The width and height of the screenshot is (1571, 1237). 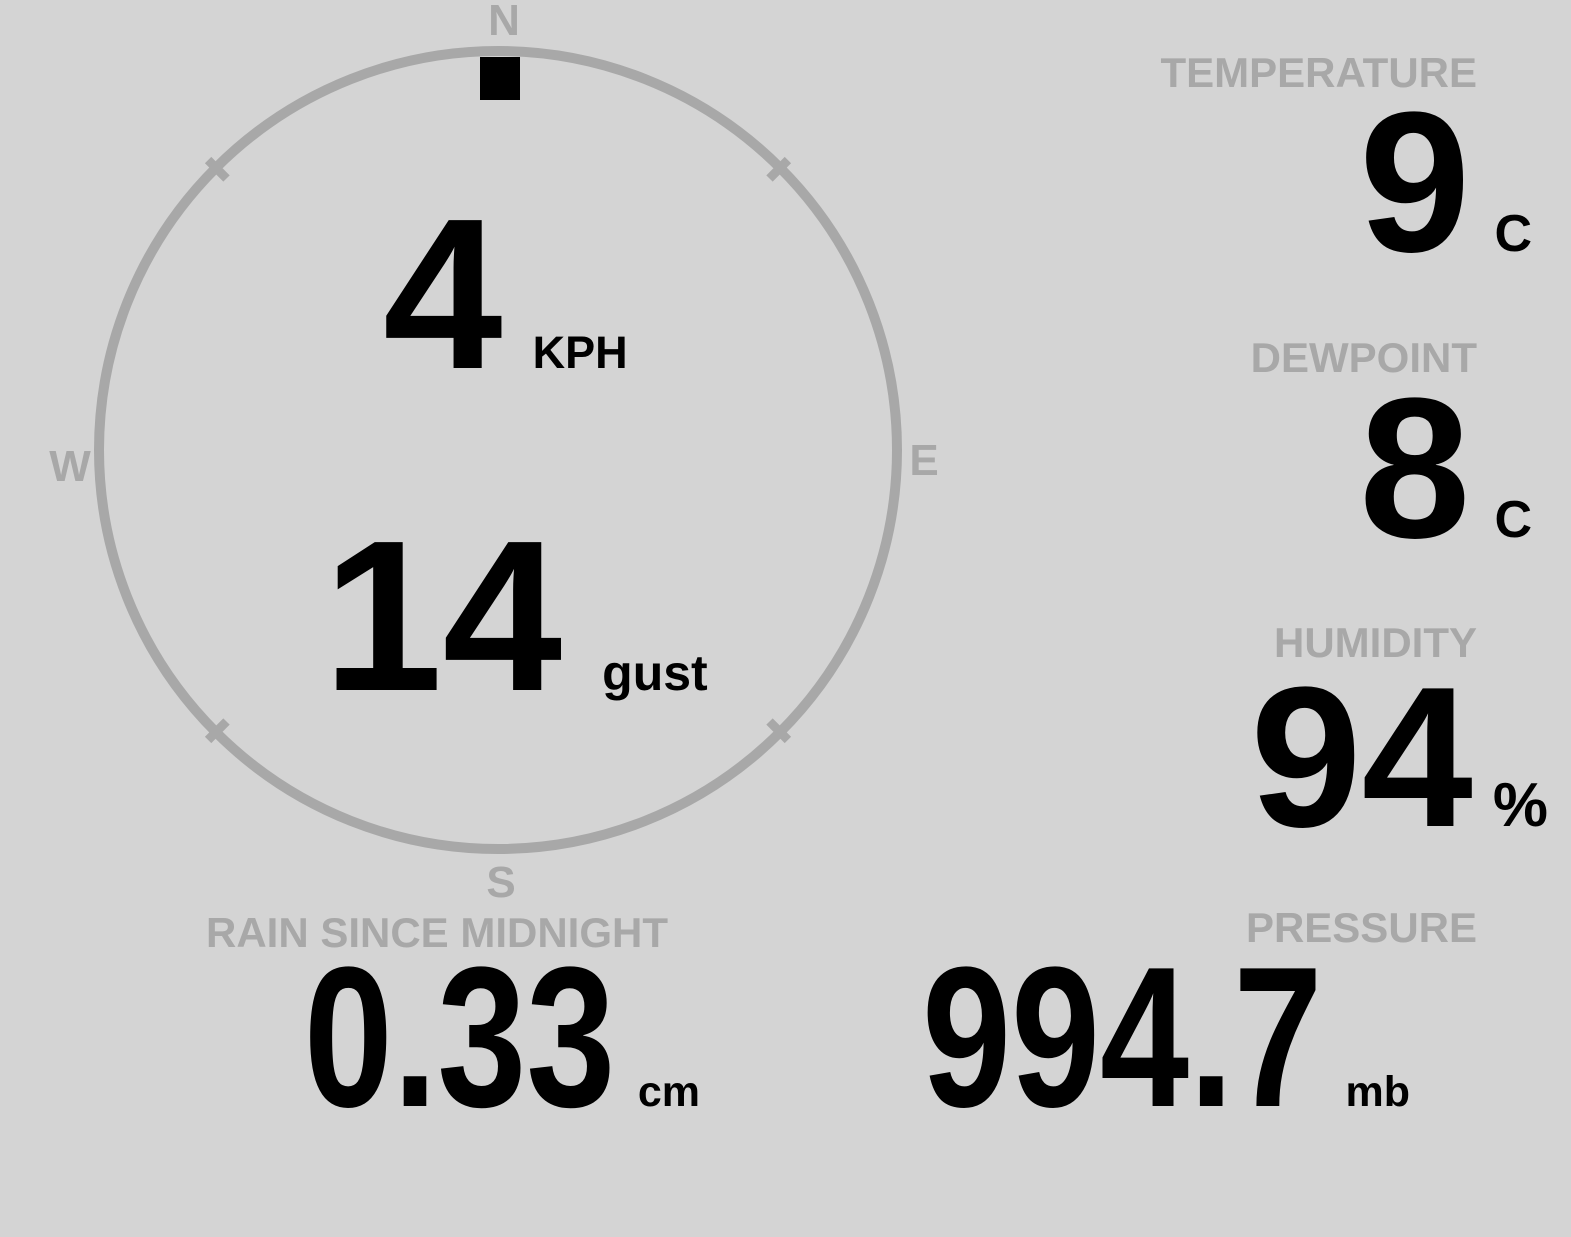 I want to click on temperature-value: 9, so click(x=1415, y=182).